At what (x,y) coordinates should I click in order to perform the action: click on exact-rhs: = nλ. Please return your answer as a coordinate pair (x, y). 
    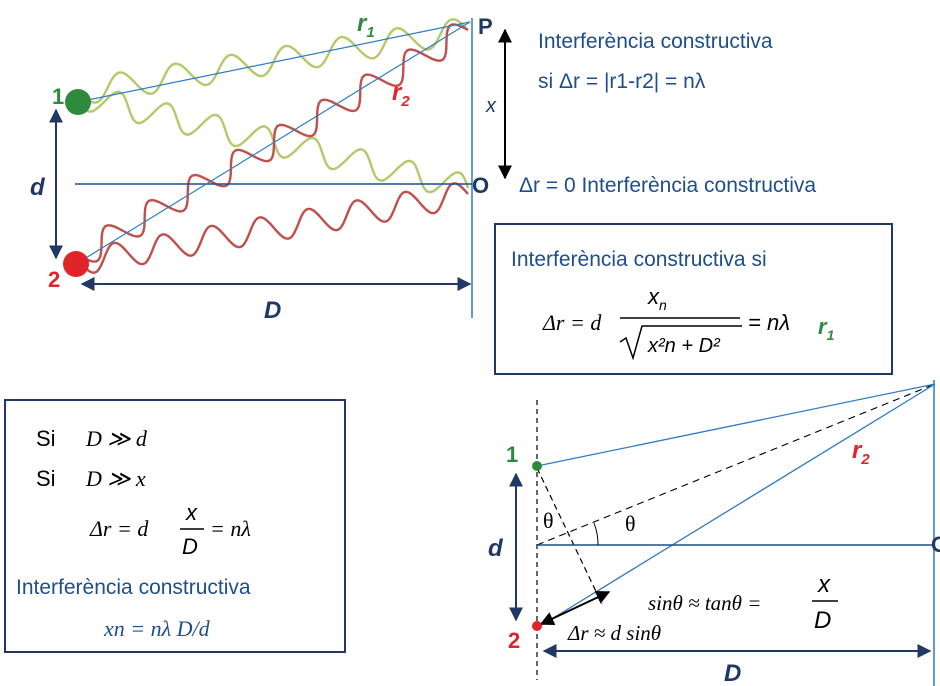
    Looking at the image, I should click on (769, 322).